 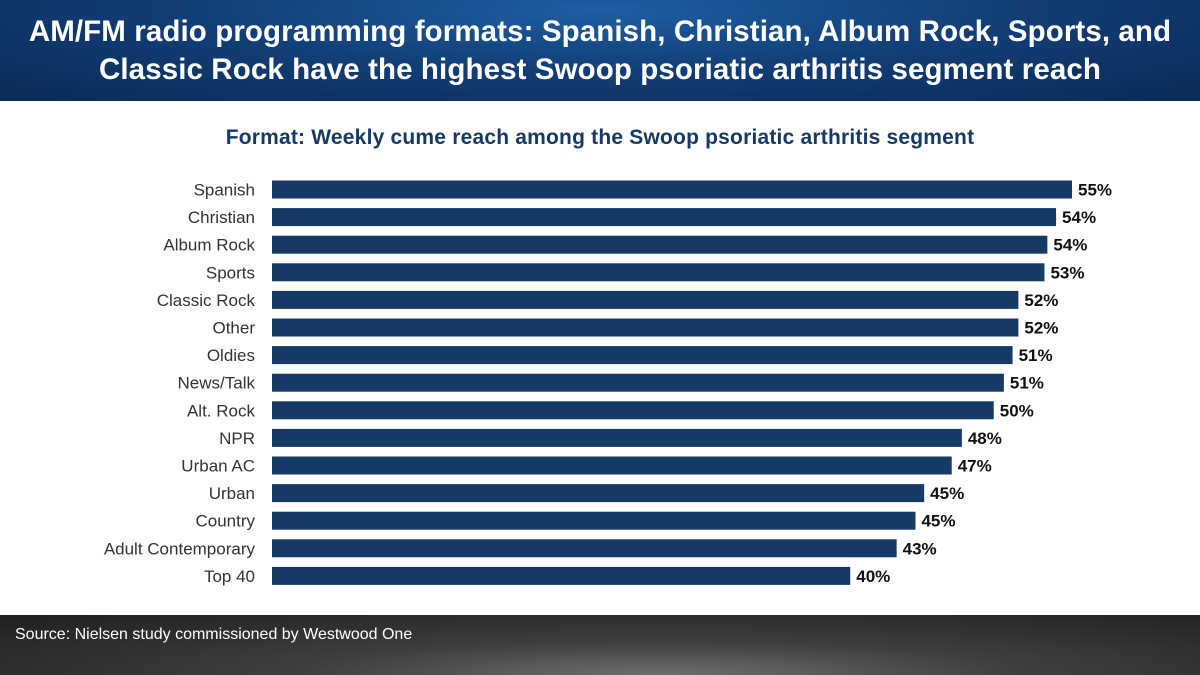 I want to click on category-label-adult-contemporary: Adult Contemporary, so click(x=180, y=548).